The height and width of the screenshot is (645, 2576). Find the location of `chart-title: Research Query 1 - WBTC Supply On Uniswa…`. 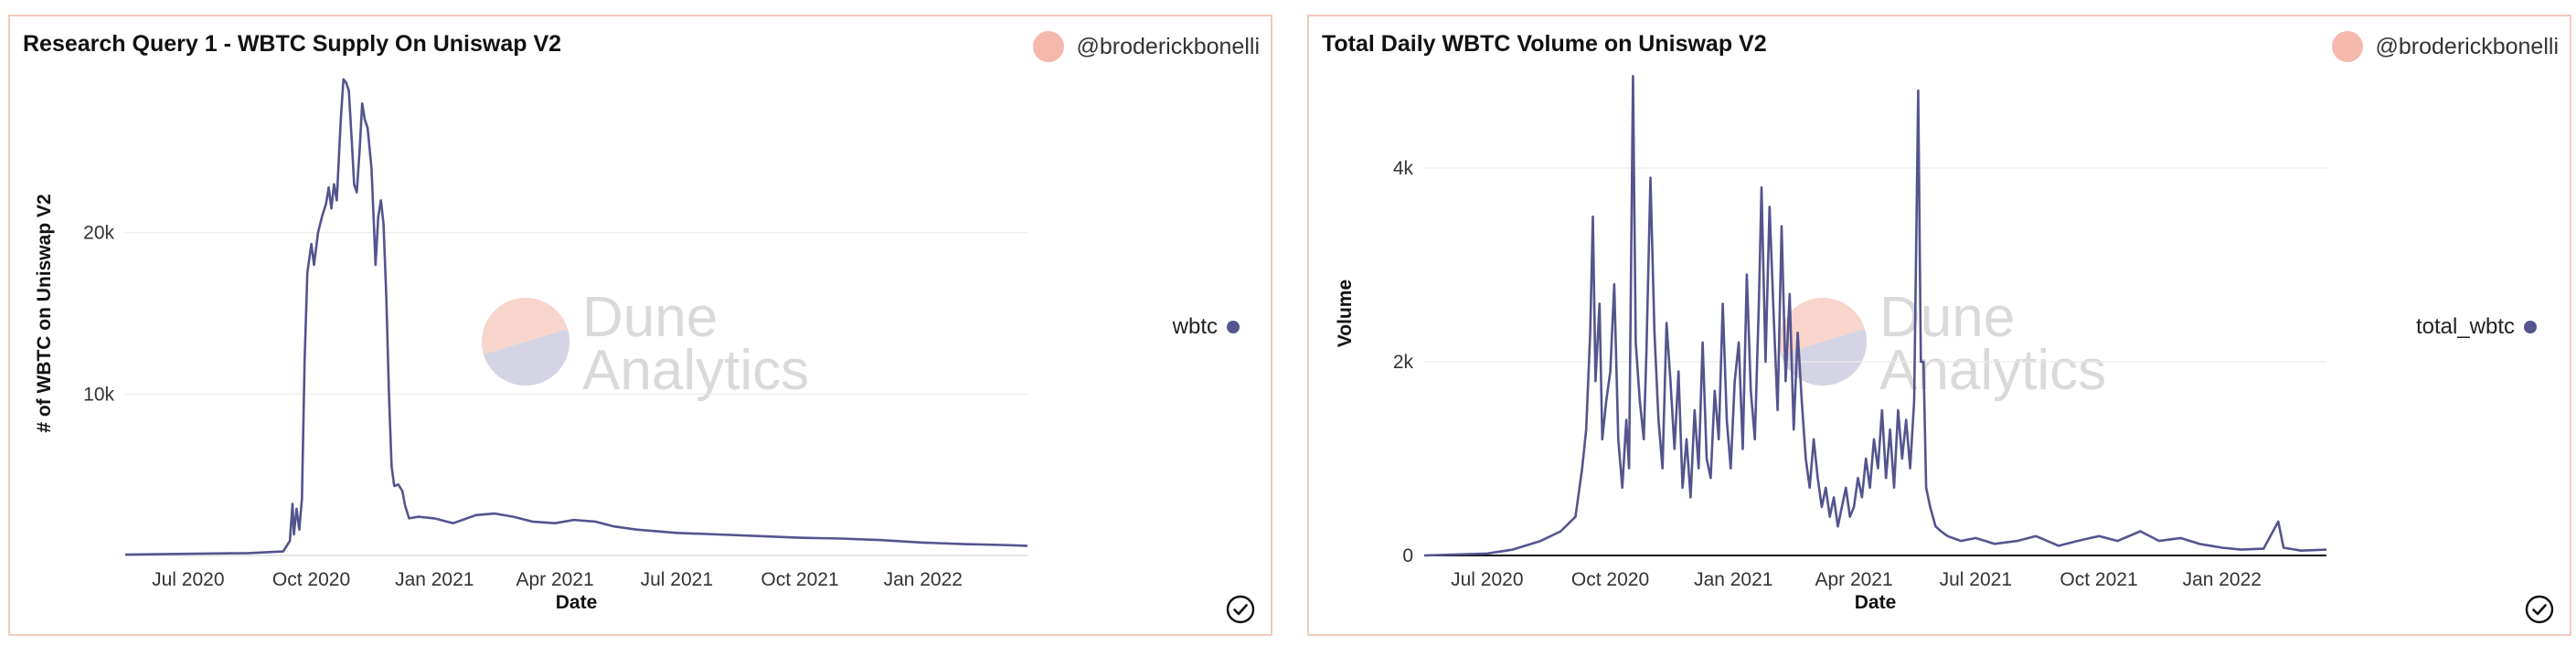

chart-title: Research Query 1 - WBTC Supply On Uniswa… is located at coordinates (293, 44).